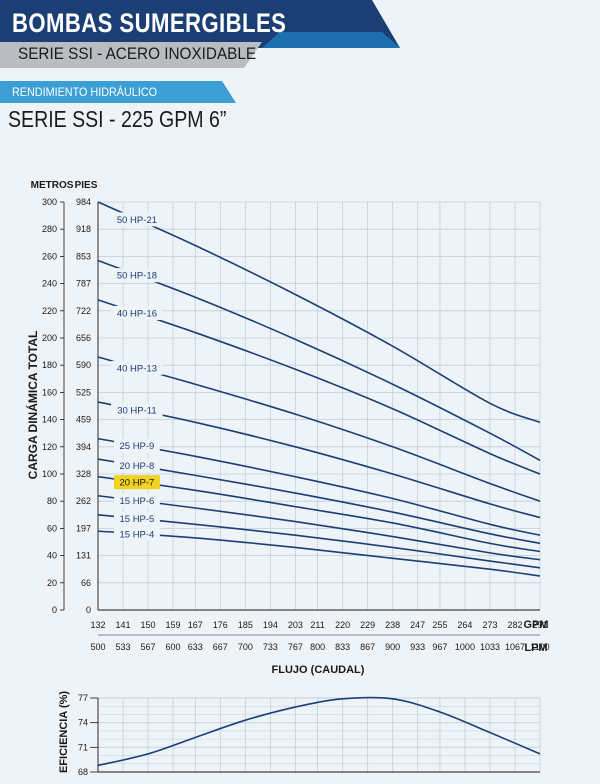 The image size is (600, 784). What do you see at coordinates (49, 311) in the screenshot?
I see `y-tick-metros: 220` at bounding box center [49, 311].